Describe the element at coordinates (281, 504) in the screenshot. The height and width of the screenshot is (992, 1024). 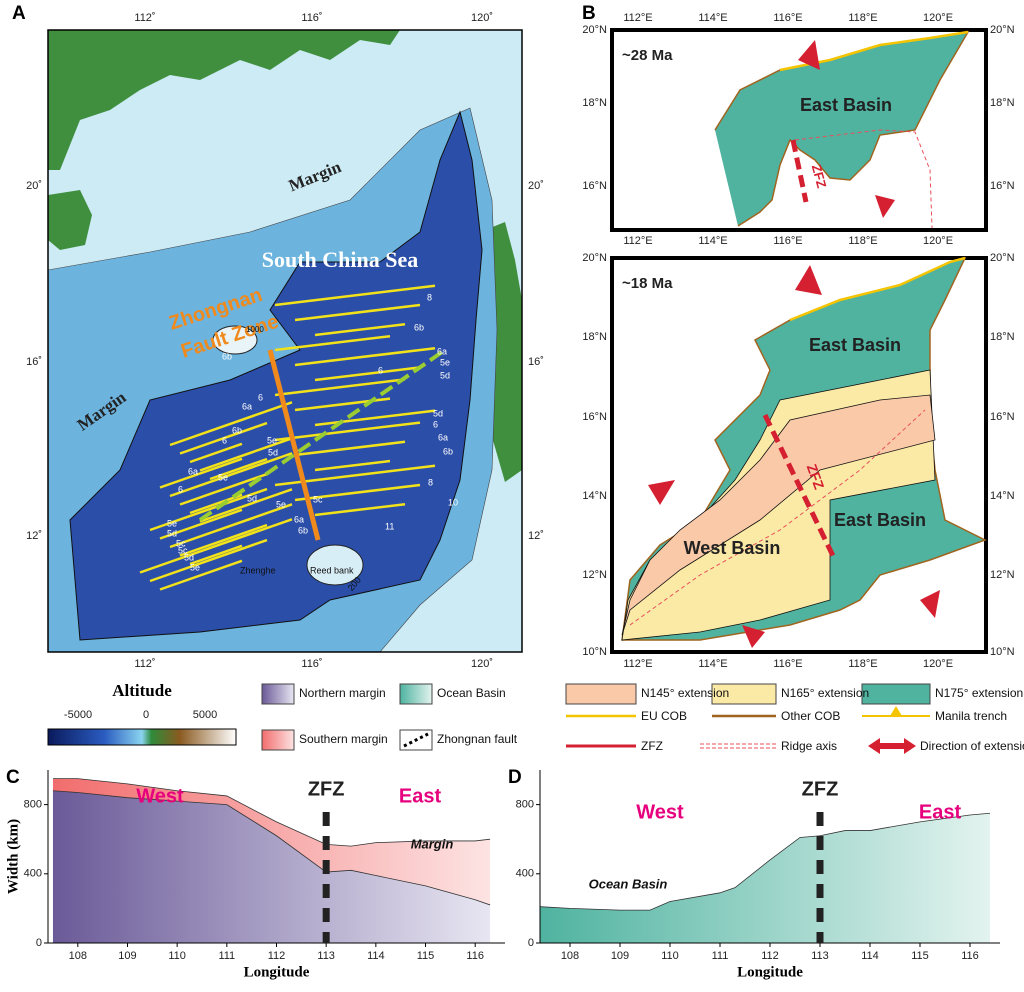
I see `profile-label: 5e` at that location.